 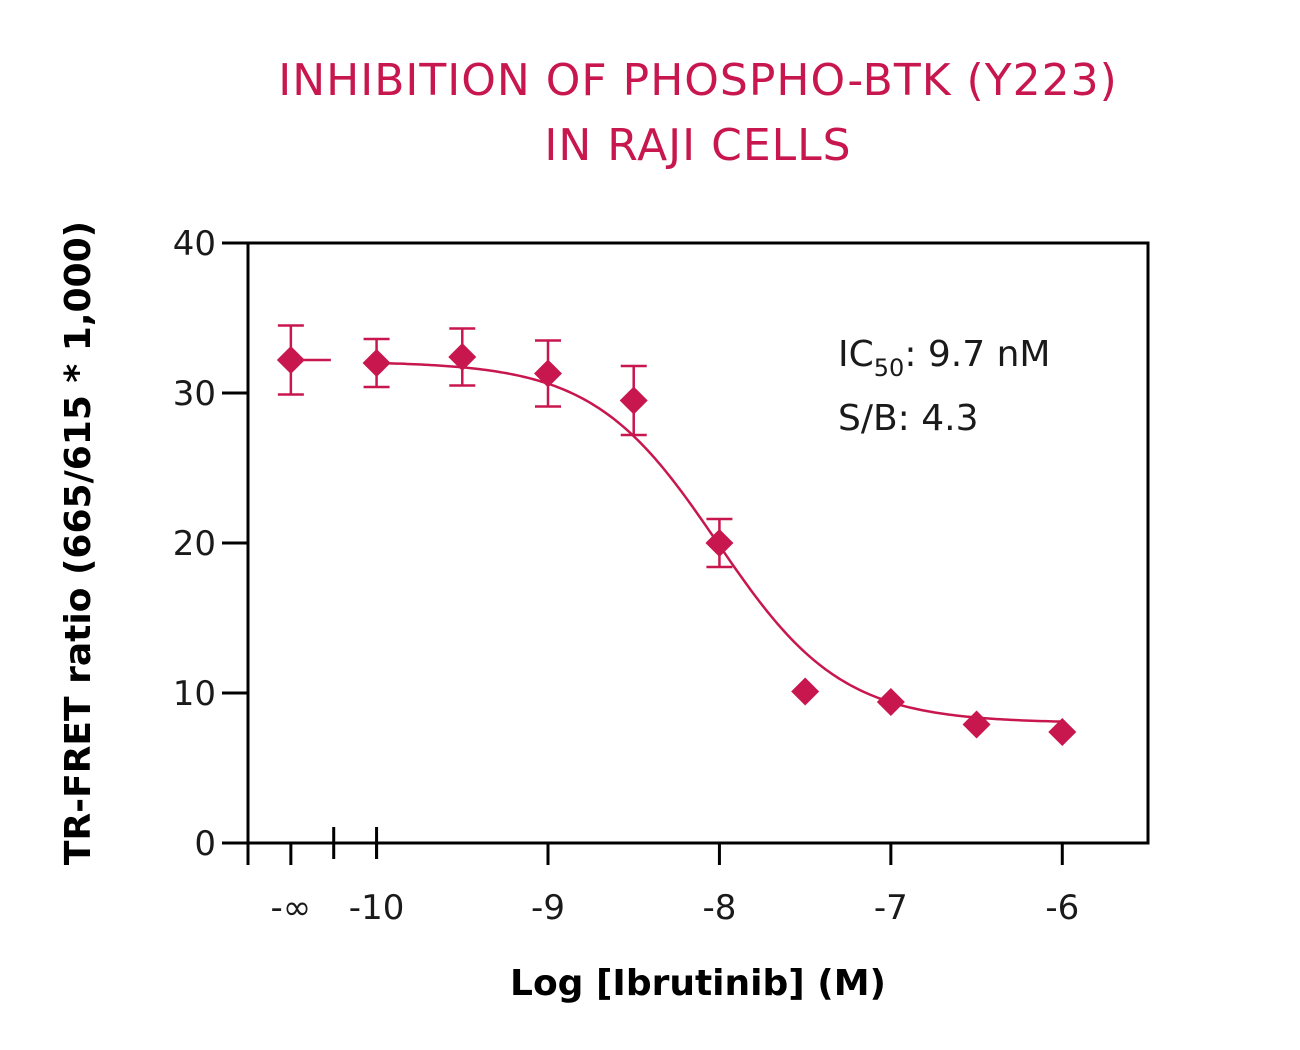 What do you see at coordinates (908, 418) in the screenshot?
I see `sb-annotation: S/B: 4.3` at bounding box center [908, 418].